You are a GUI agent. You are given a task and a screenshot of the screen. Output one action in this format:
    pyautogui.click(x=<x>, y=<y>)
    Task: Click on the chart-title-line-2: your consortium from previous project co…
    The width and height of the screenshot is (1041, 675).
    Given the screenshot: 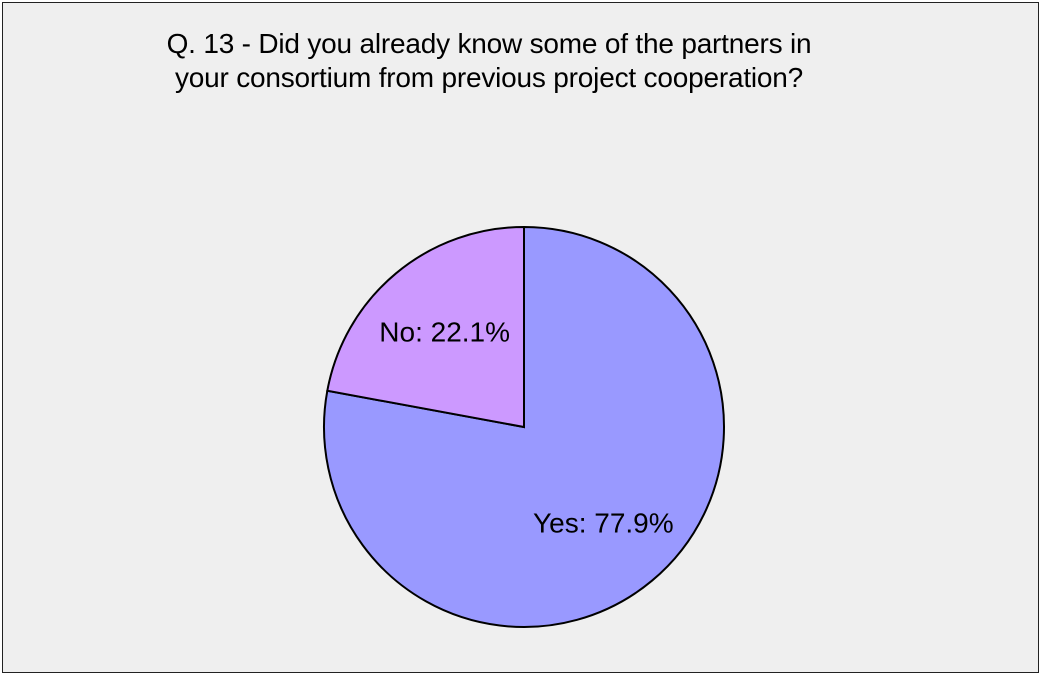 What is the action you would take?
    pyautogui.click(x=489, y=77)
    